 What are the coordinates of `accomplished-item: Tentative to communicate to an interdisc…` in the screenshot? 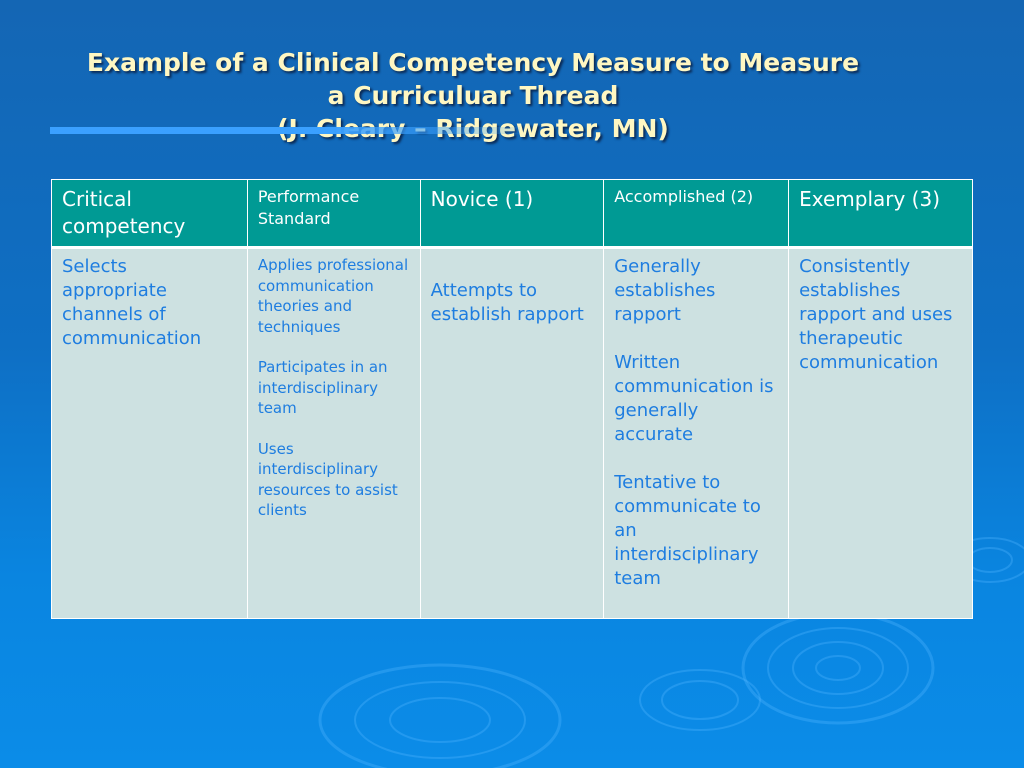 It's located at (687, 530).